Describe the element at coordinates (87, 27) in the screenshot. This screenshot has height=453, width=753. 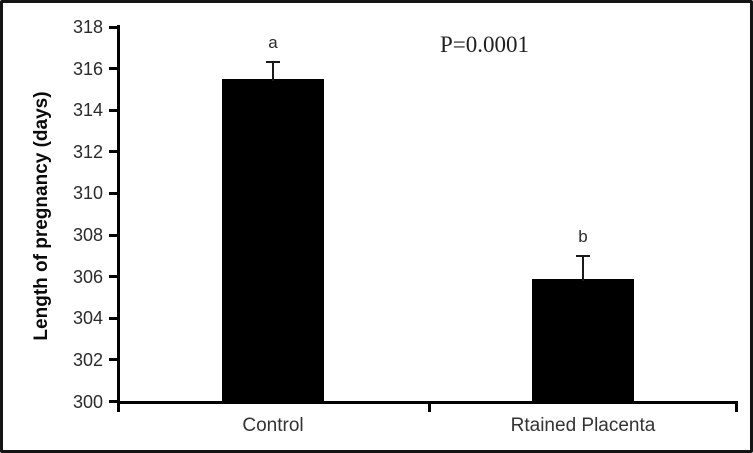
I see `y-axis-tick-label: 318` at that location.